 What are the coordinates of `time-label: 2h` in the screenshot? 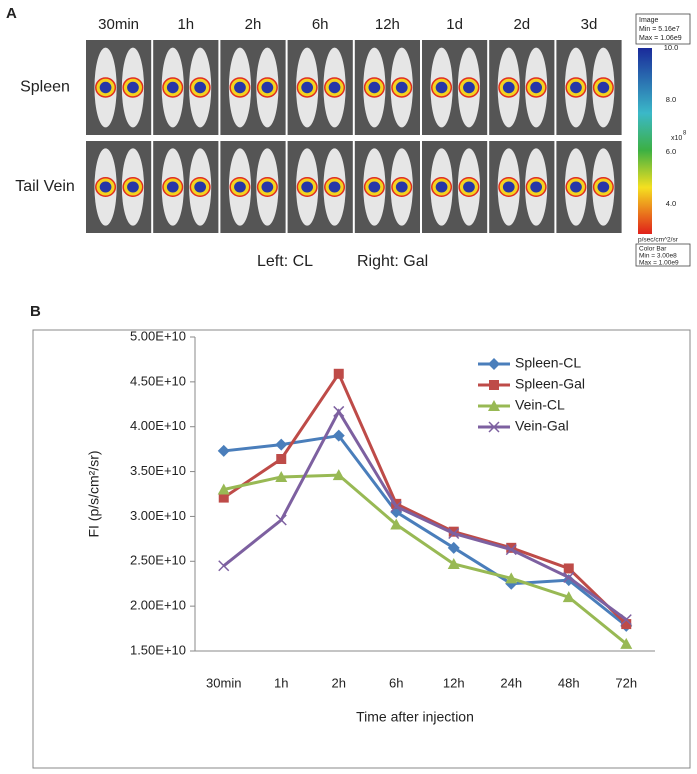 It's located at (253, 24).